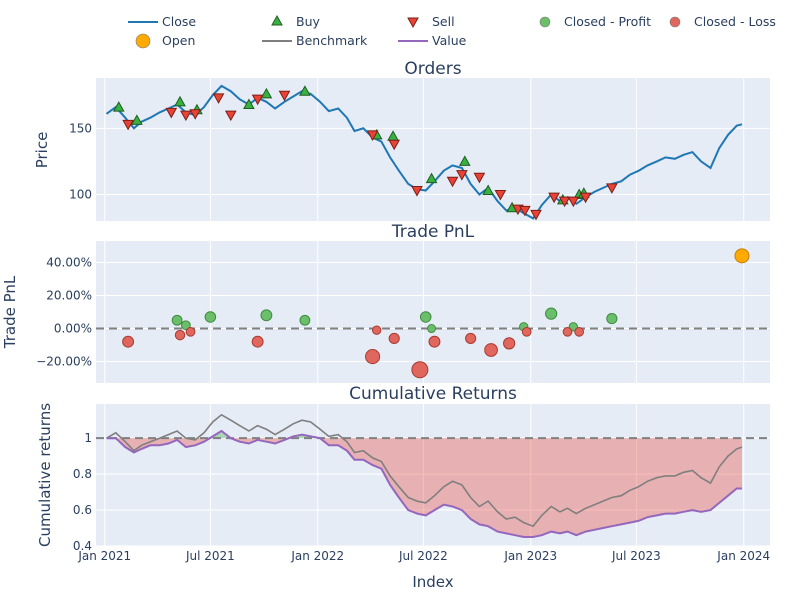  I want to click on legend-item-open: Open, so click(165, 41).